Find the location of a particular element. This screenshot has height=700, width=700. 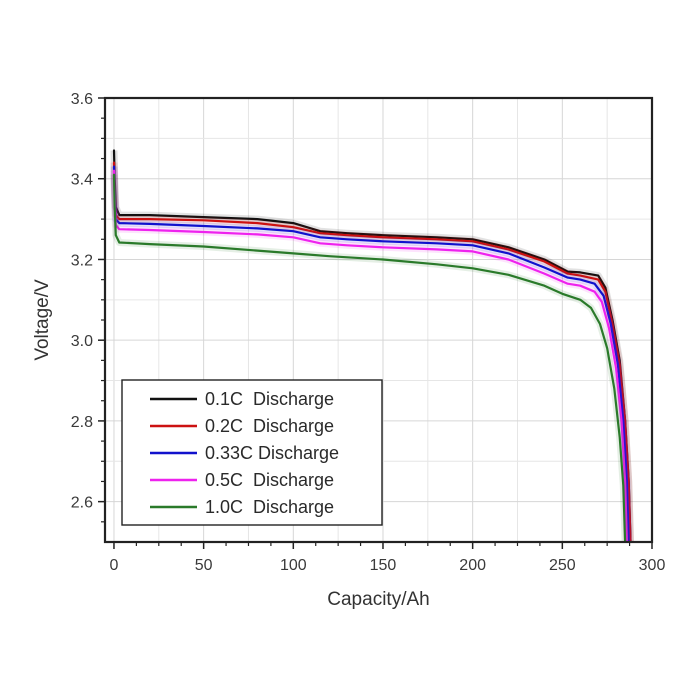

x-tick-label: 150 is located at coordinates (383, 565).